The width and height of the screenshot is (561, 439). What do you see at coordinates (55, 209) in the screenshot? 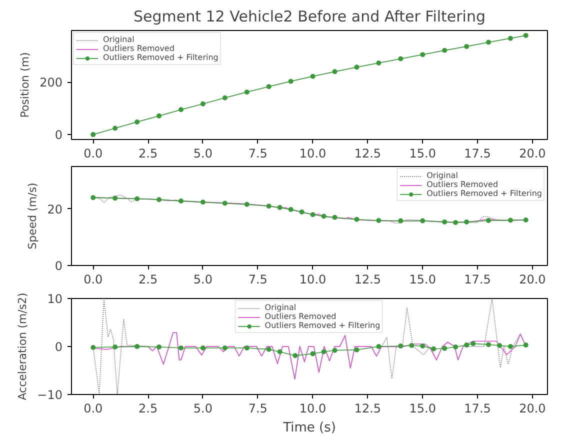
I see `y-tick-label: 20` at bounding box center [55, 209].